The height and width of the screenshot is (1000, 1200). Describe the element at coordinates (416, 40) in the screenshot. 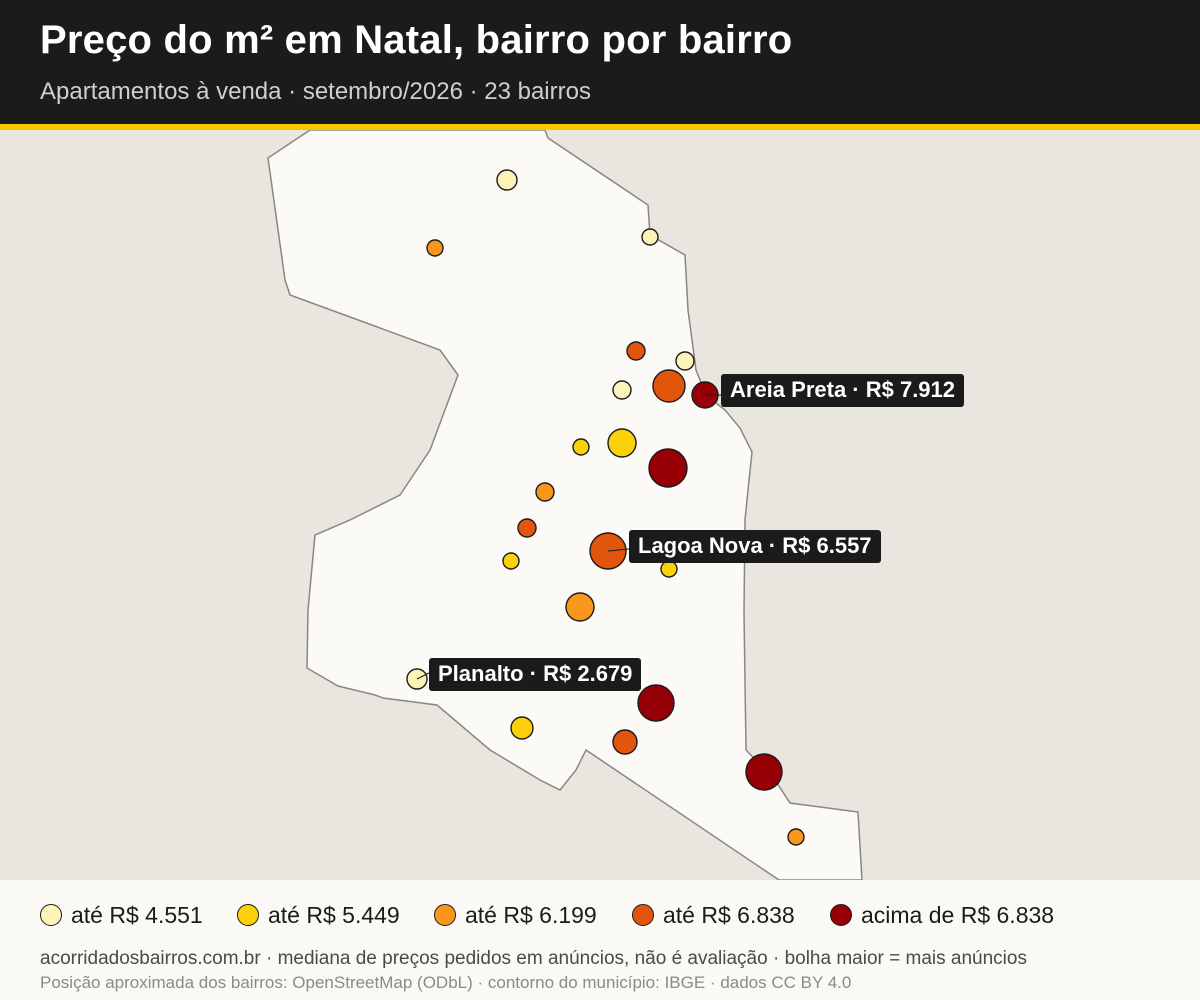

I see `page-title: Preço do m² em Natal, bairro por bairro` at that location.